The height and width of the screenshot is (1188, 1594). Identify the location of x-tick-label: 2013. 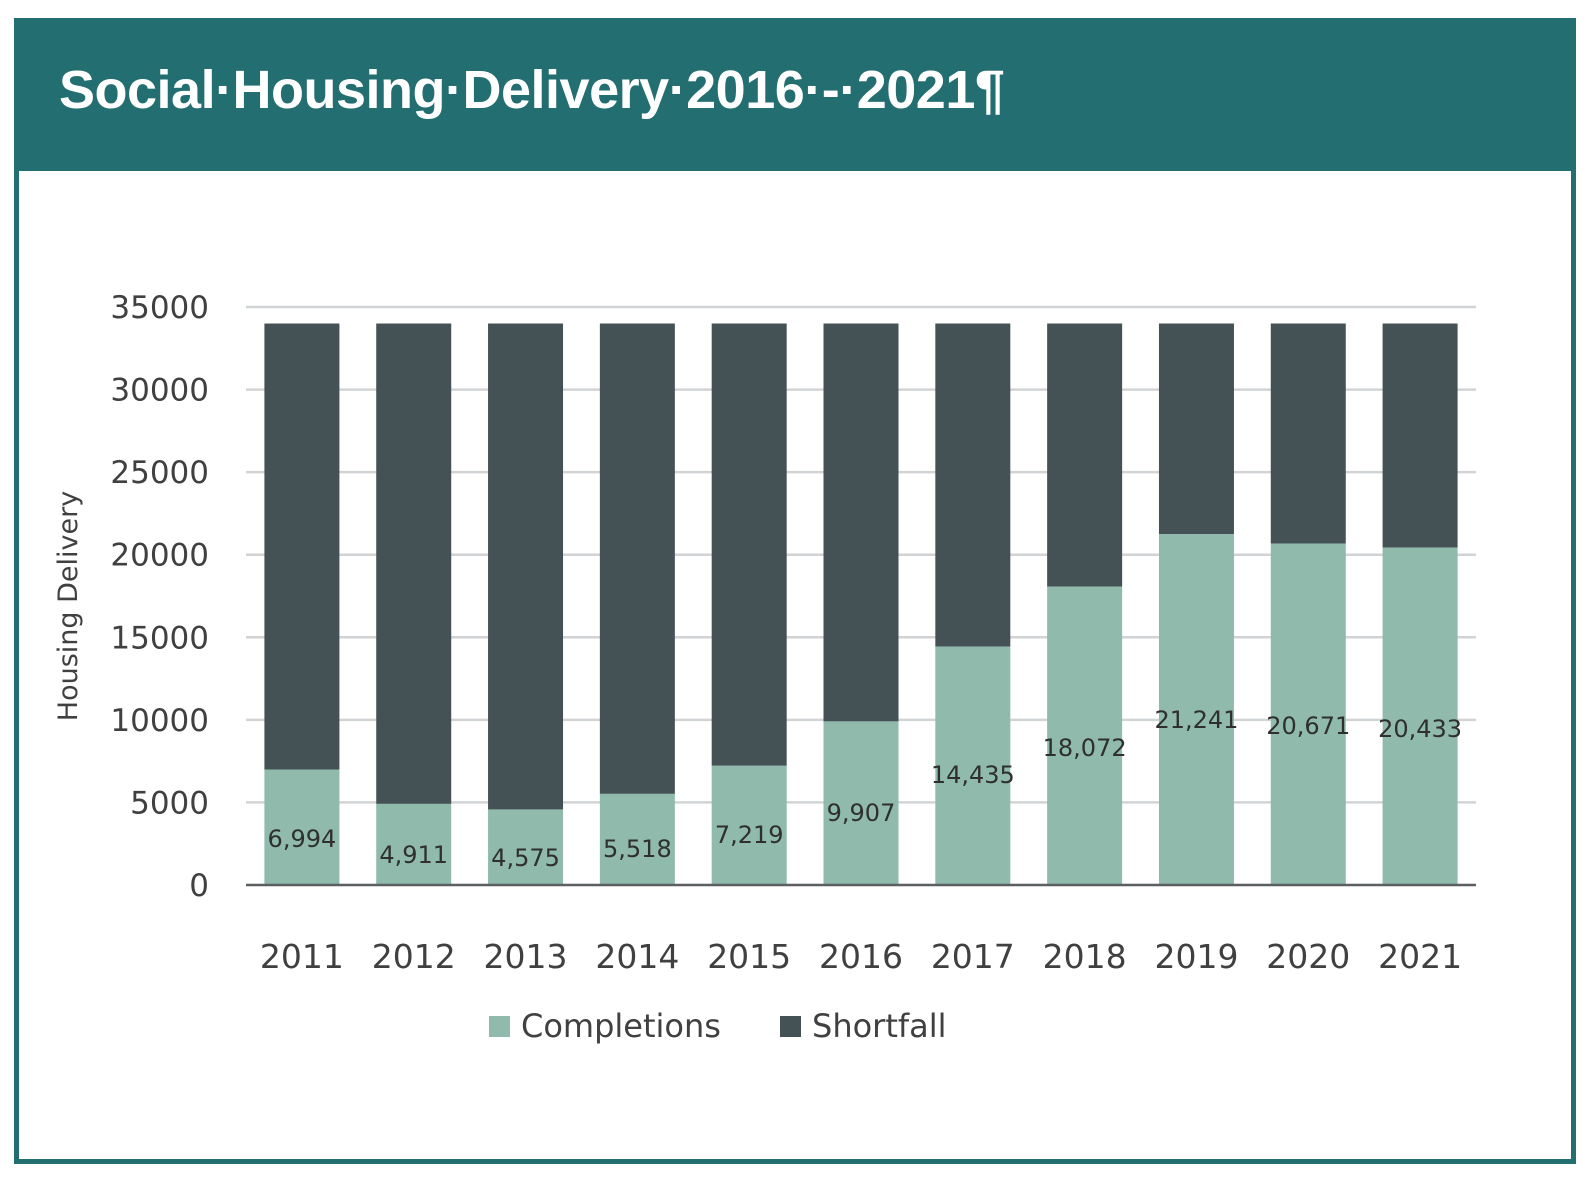
(526, 956).